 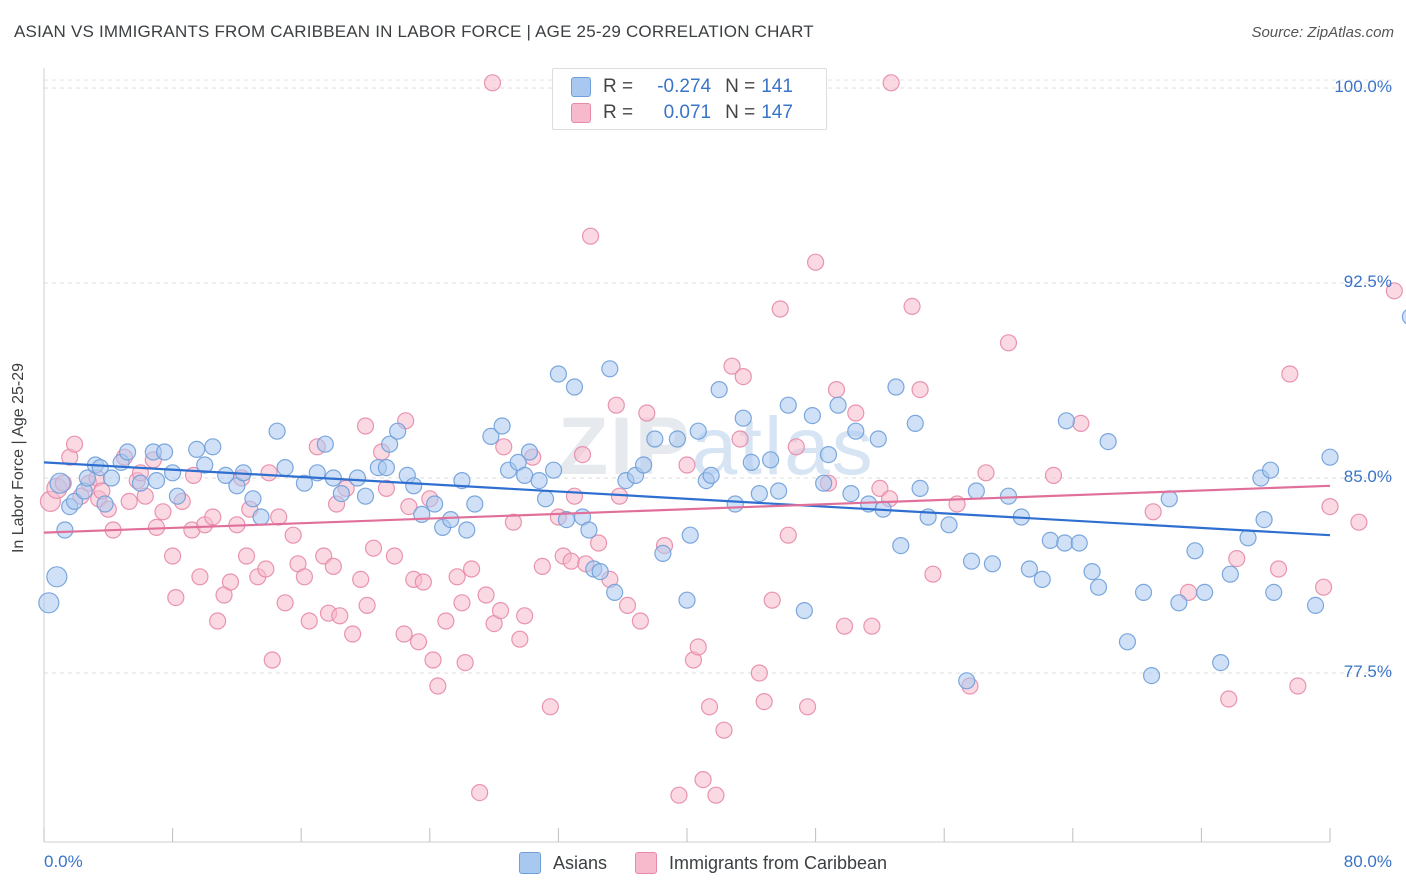 I want to click on legend-item-asians: Asians, so click(x=562, y=863).